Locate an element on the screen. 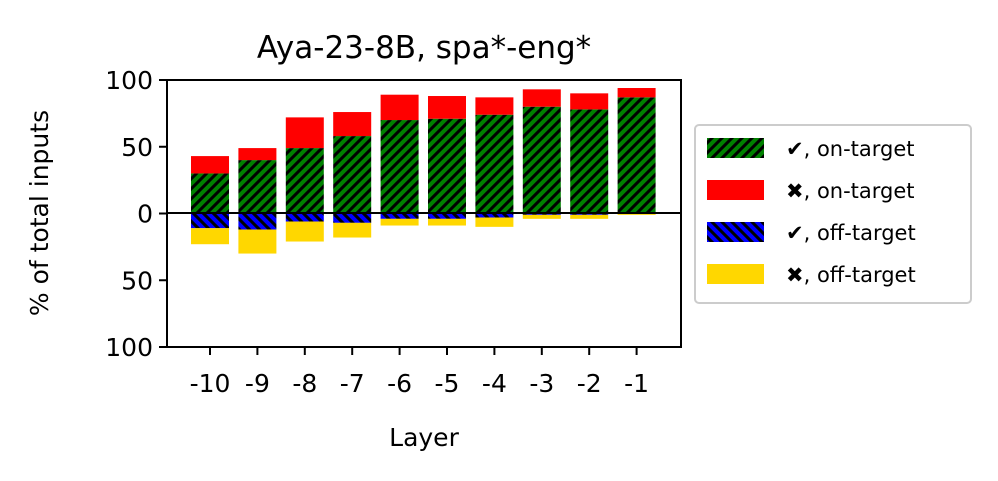 This screenshot has height=481, width=998. bar--6-series-3 is located at coordinates (399, 222).